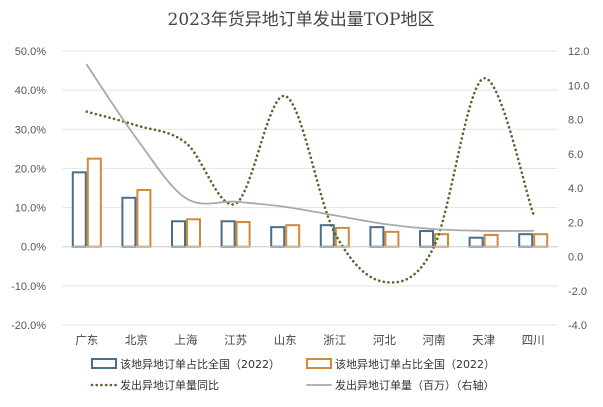 This screenshot has height=407, width=603. What do you see at coordinates (575, 223) in the screenshot?
I see `right-axis-tick-label: 2.0` at bounding box center [575, 223].